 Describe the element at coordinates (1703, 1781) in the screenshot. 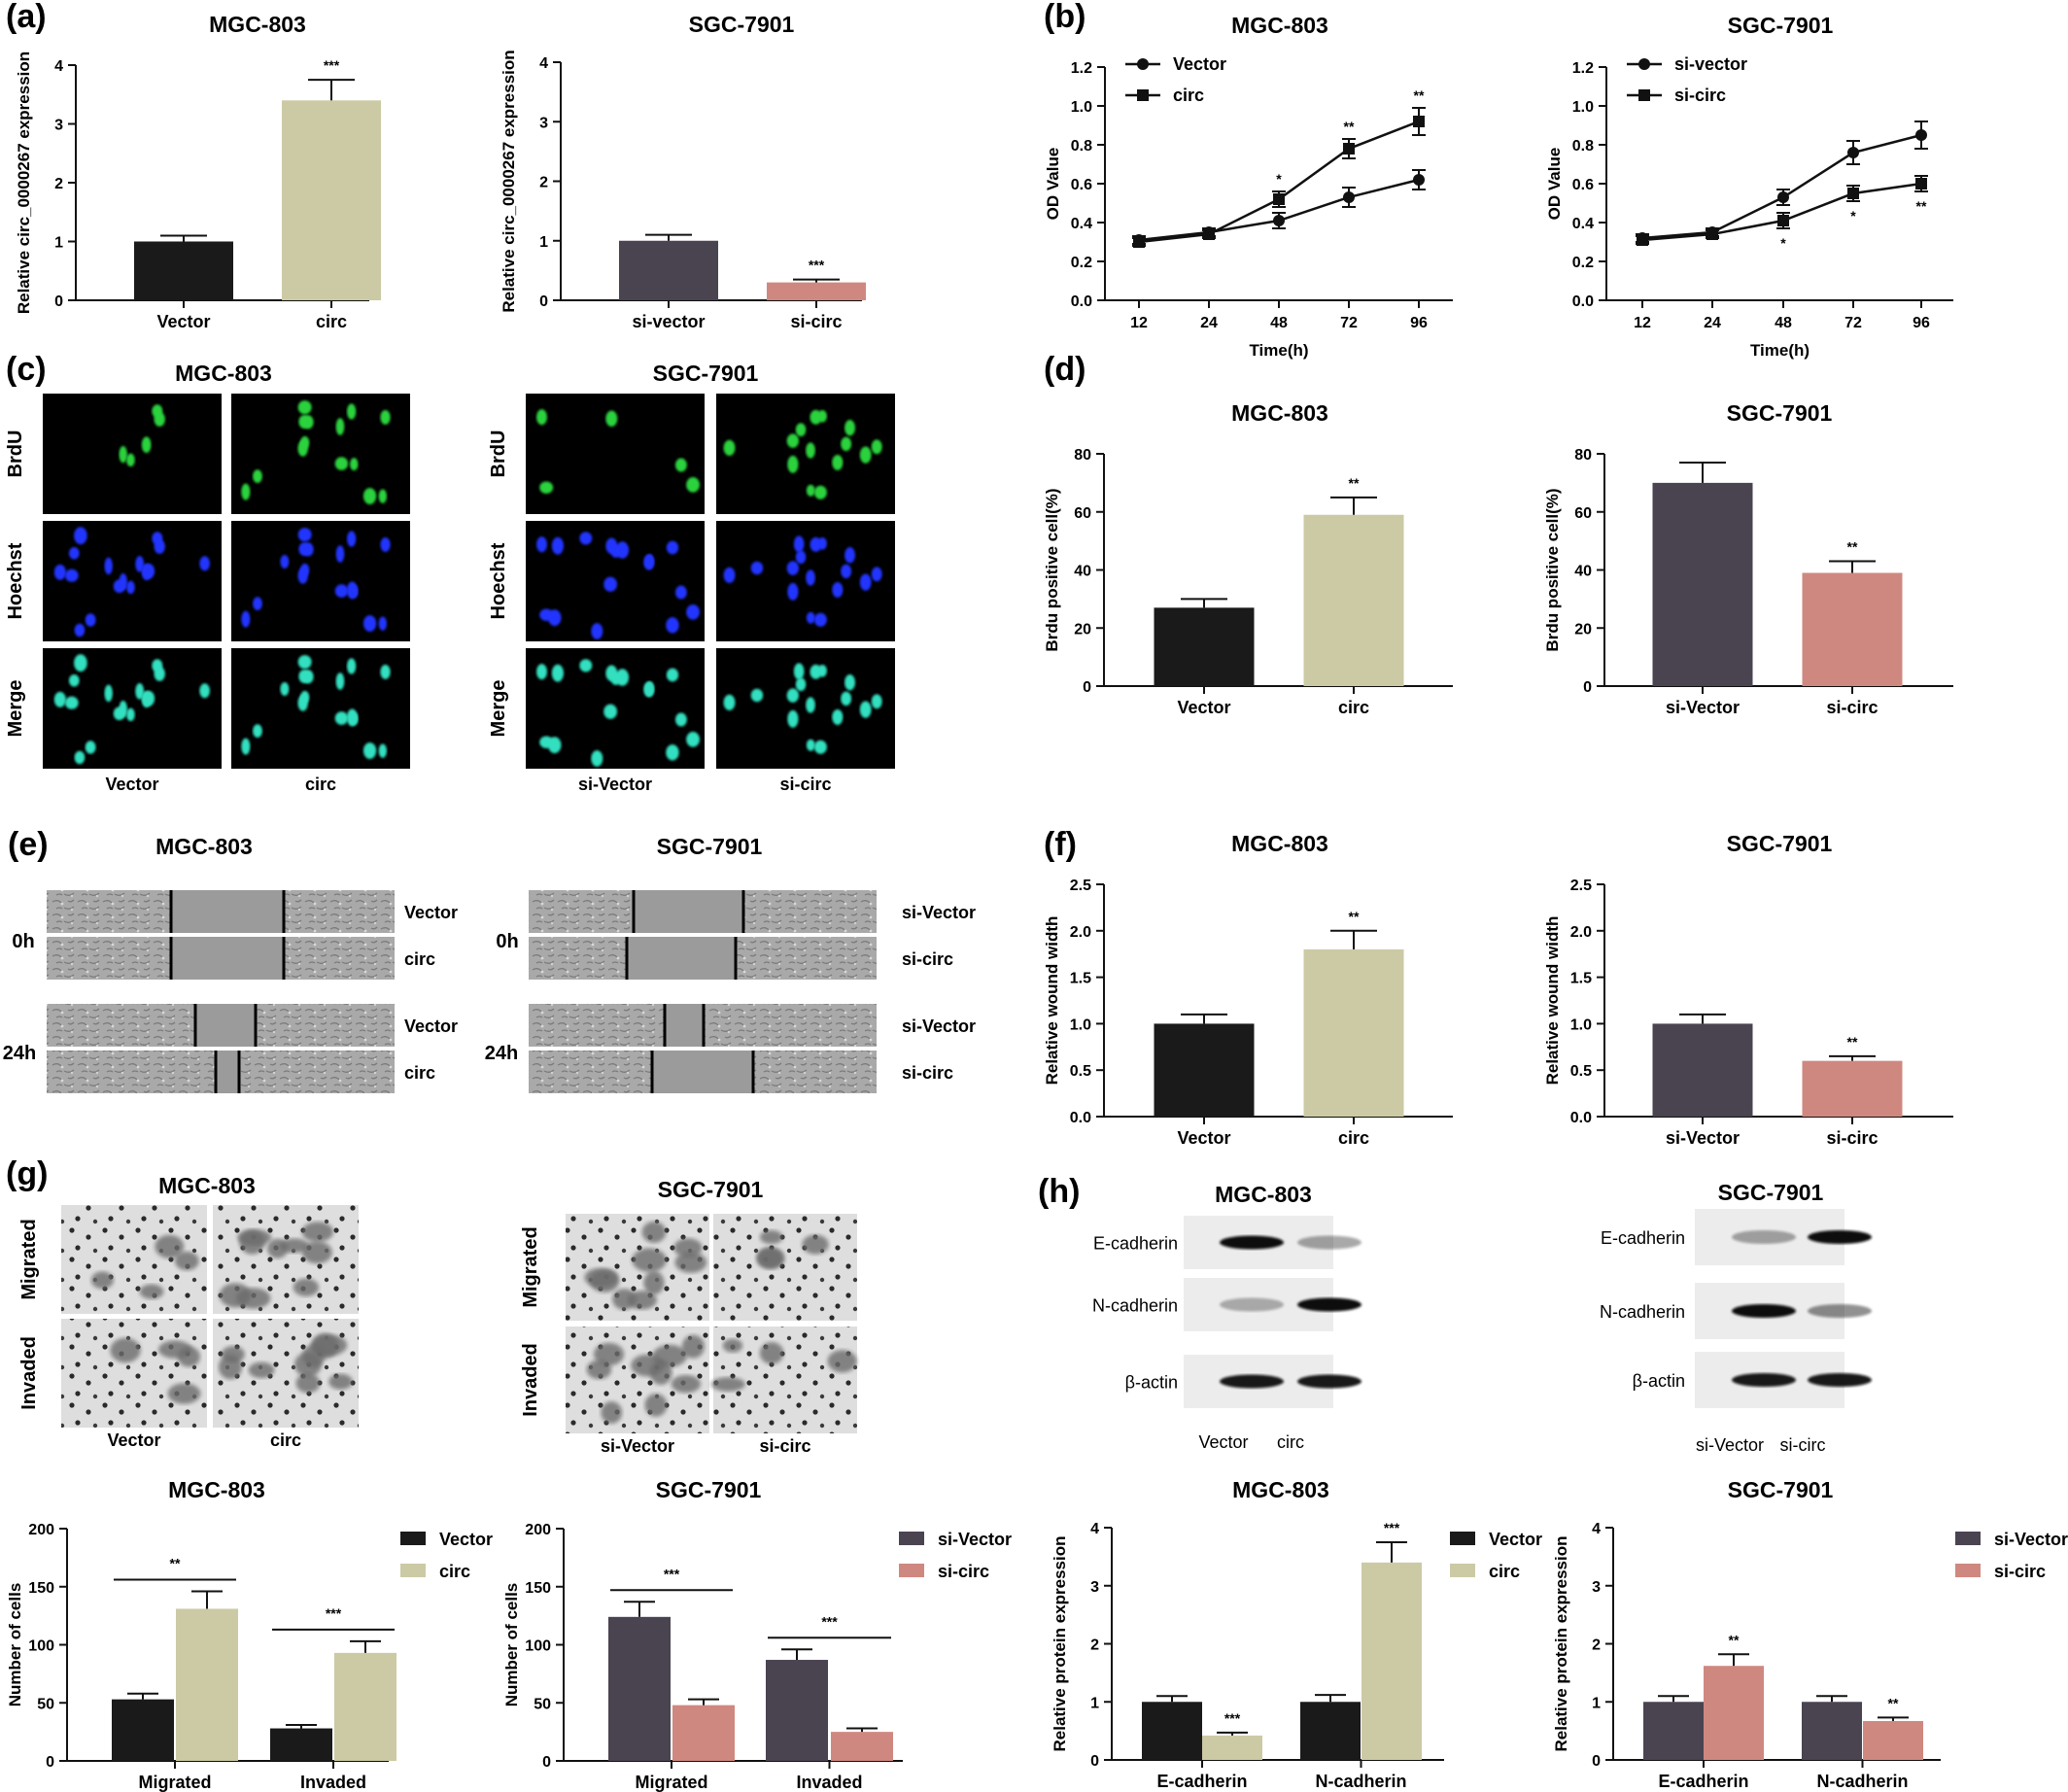

I see `x-tick-label: E-cadherin` at that location.